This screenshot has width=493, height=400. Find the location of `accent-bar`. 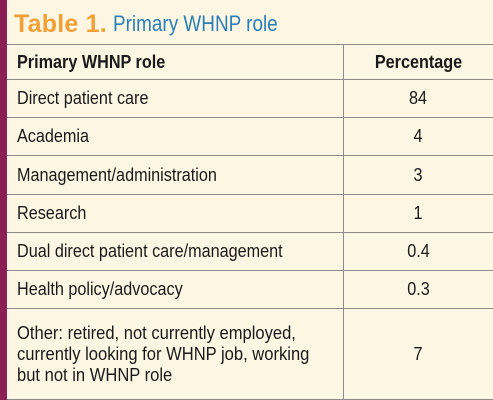

accent-bar is located at coordinates (3, 200).